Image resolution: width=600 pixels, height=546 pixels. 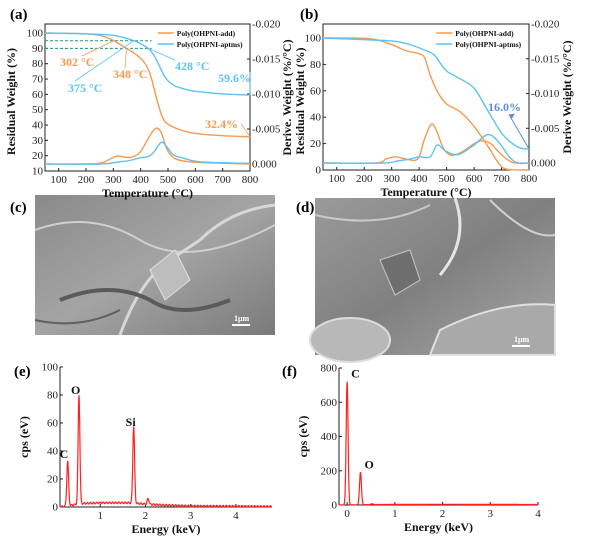 I want to click on x-tick-label: 0, so click(x=347, y=514).